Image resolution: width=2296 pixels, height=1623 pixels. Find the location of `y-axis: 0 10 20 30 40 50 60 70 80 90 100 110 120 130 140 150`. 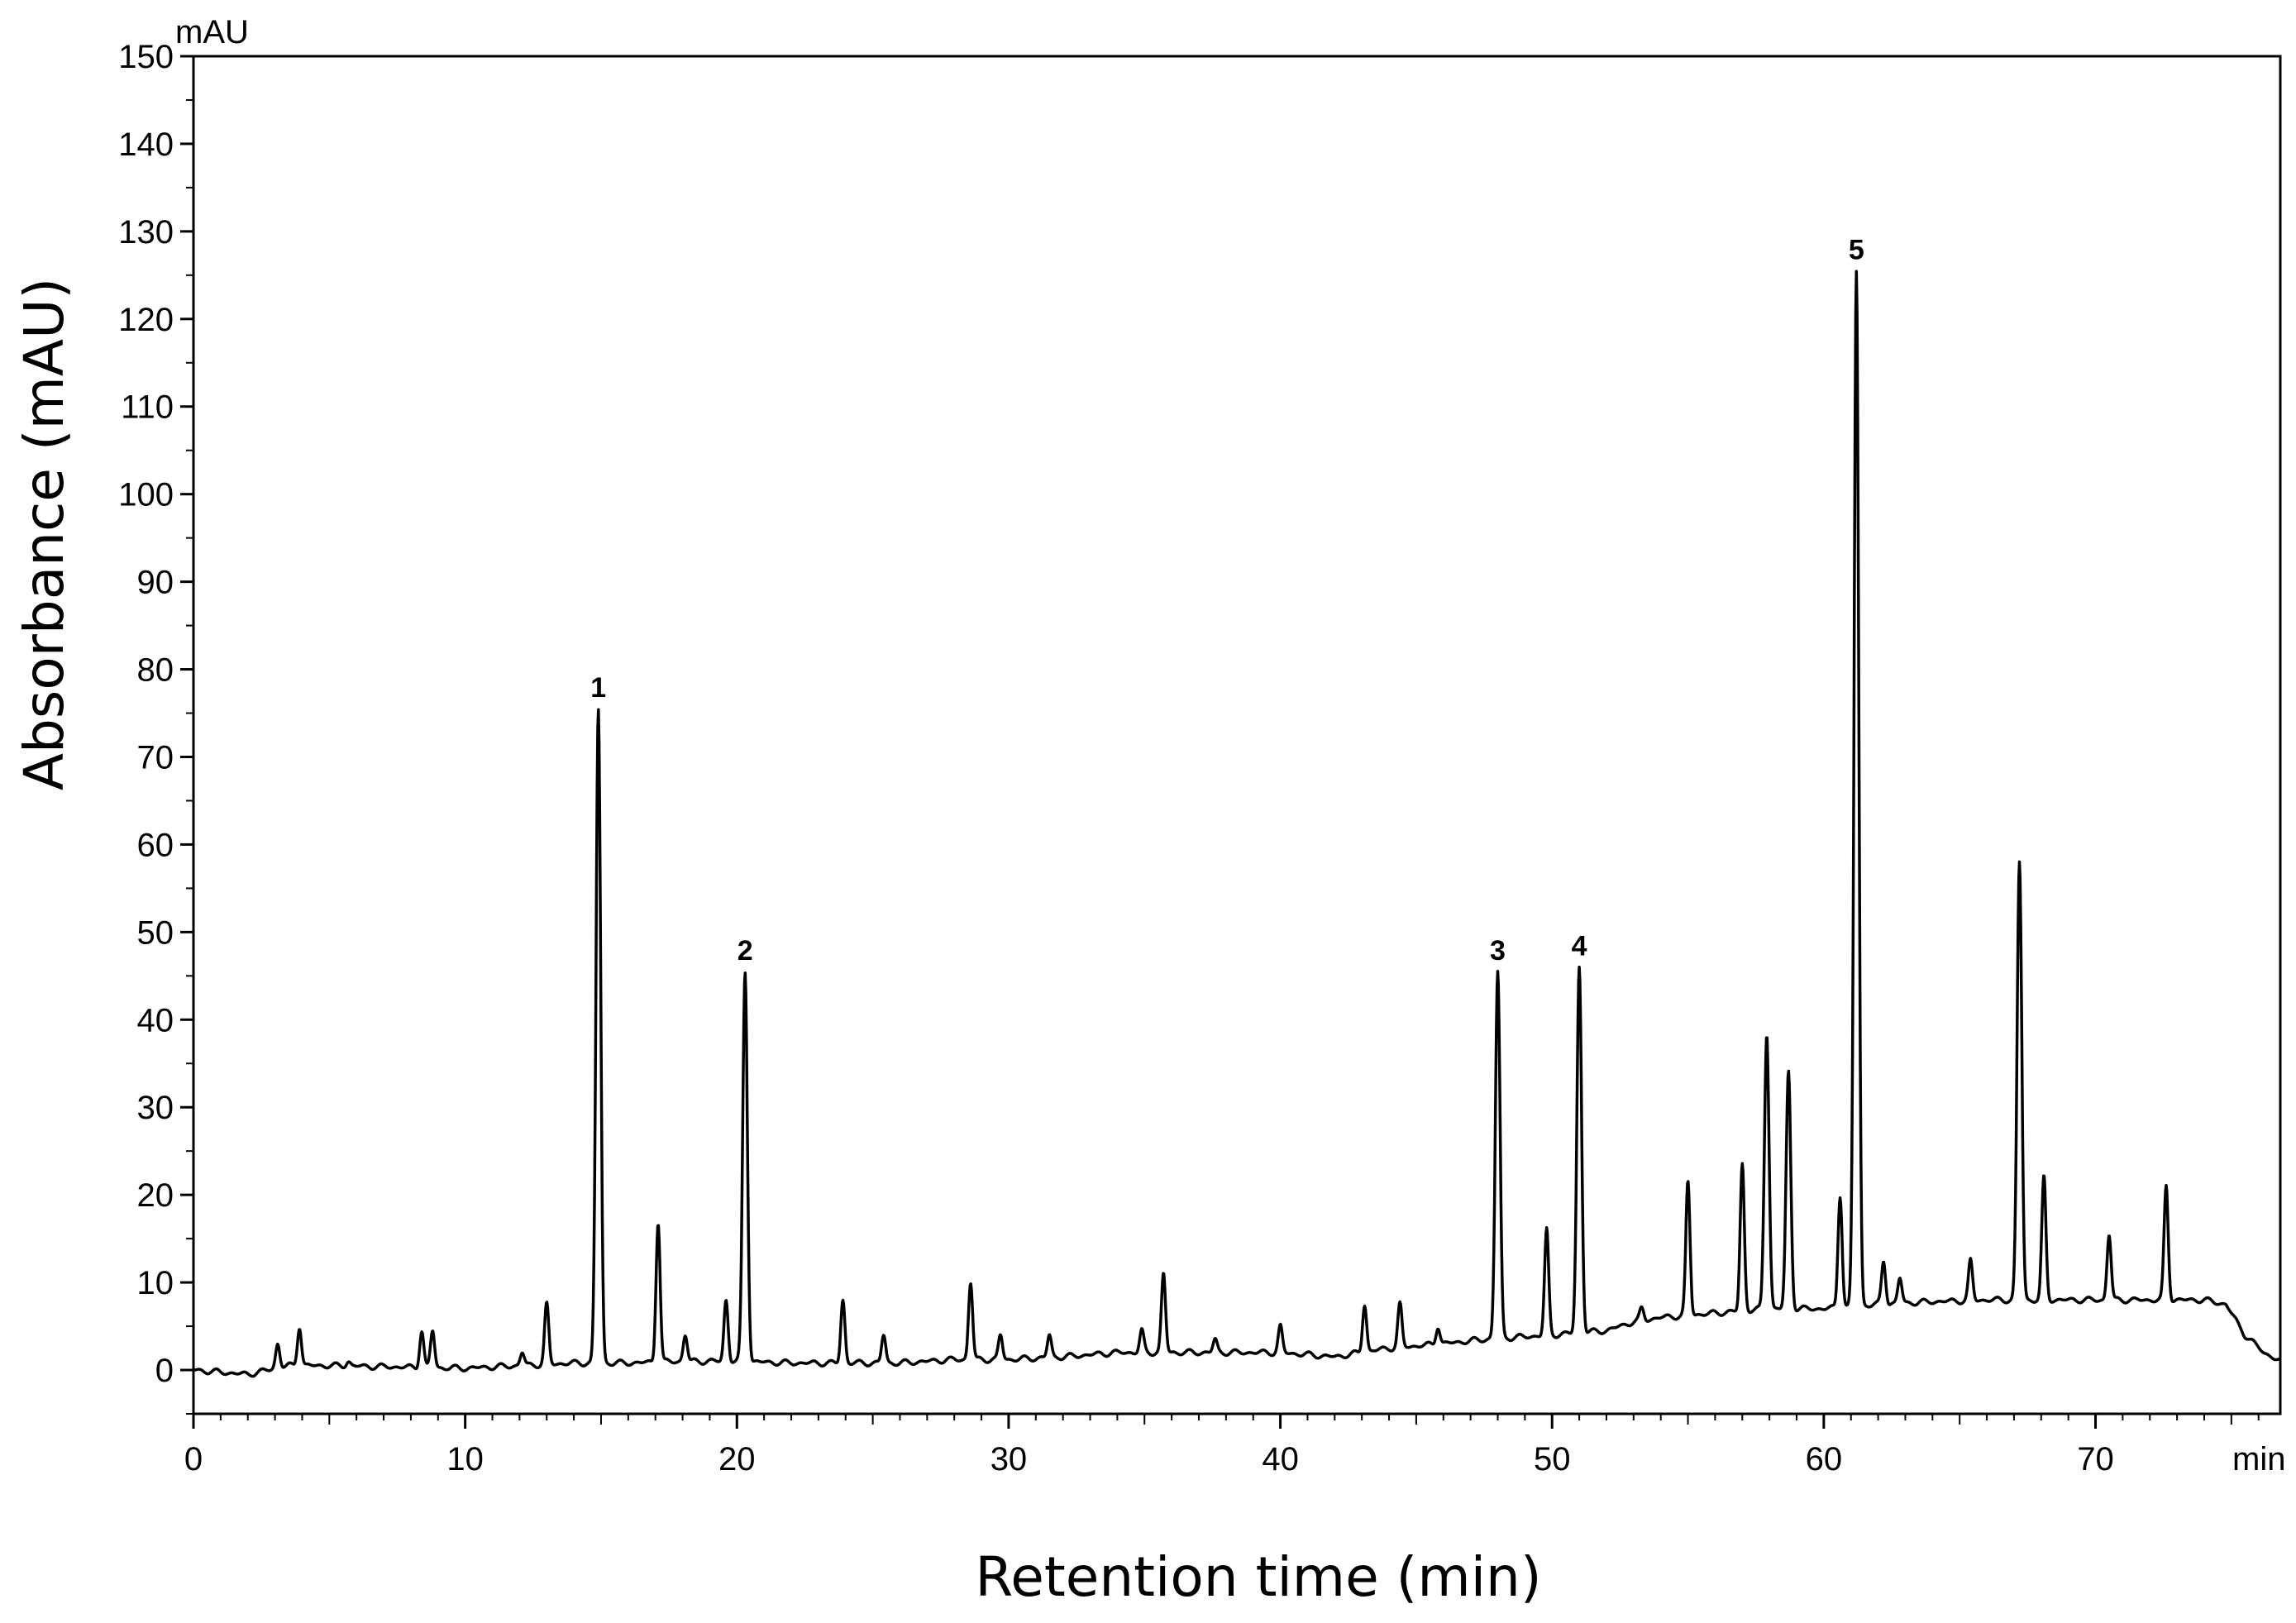

y-axis: 0 10 20 30 40 50 60 70 80 90 100 110 120 130 140 150 is located at coordinates (155, 727).